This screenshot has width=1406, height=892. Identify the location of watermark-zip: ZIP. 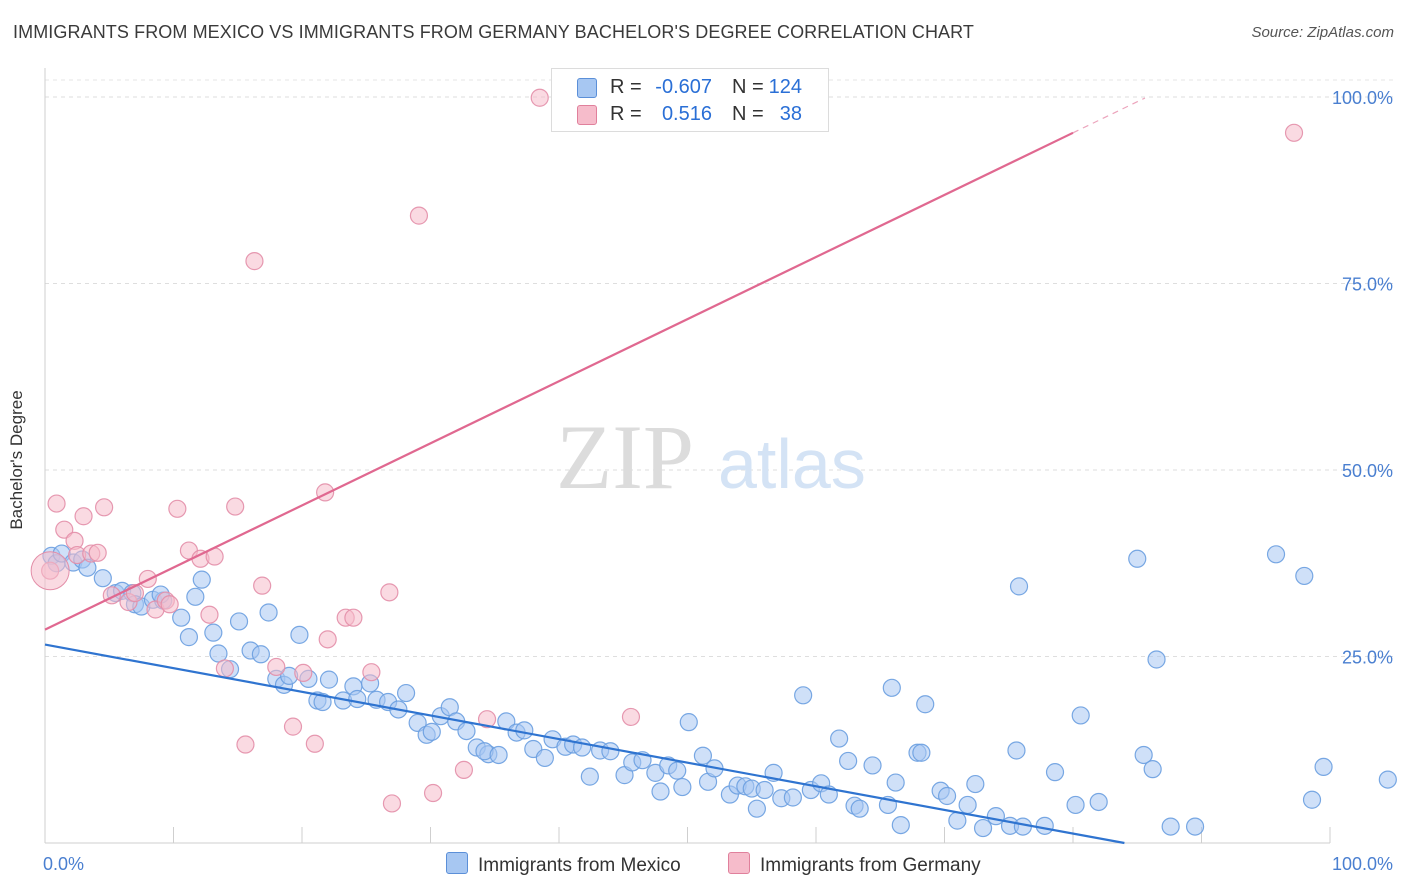
(625, 457).